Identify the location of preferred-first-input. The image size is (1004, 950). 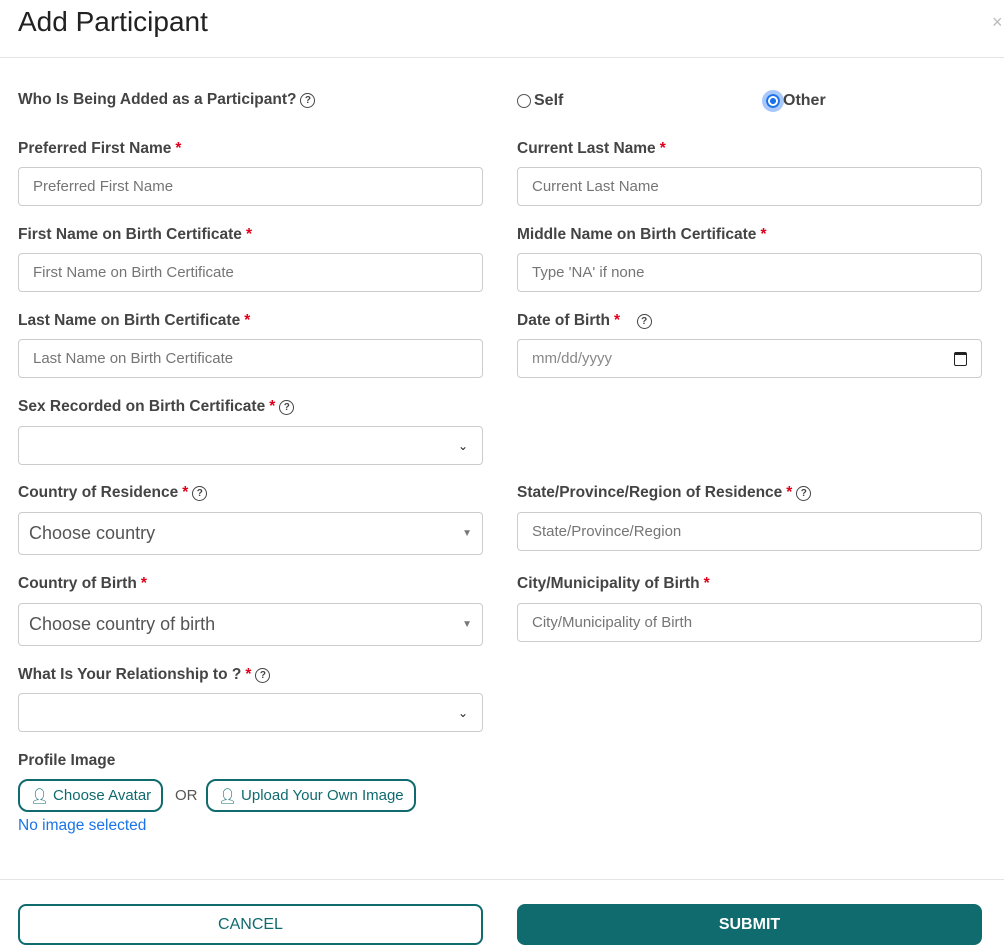
(250, 186).